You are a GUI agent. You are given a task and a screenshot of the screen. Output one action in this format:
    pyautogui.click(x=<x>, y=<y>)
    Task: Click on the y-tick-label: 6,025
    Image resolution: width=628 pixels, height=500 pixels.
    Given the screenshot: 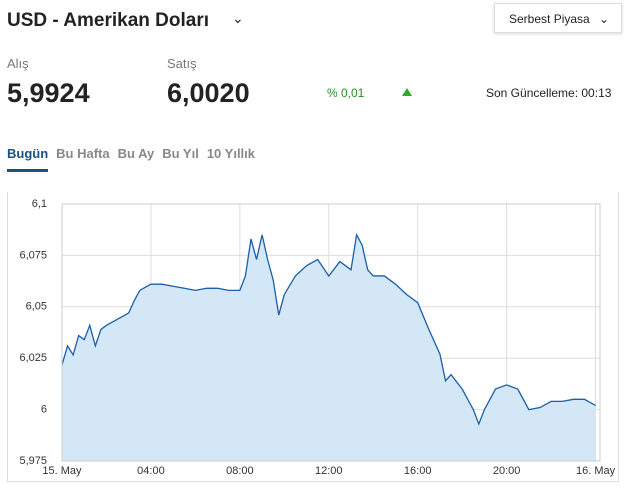 What is the action you would take?
    pyautogui.click(x=33, y=358)
    